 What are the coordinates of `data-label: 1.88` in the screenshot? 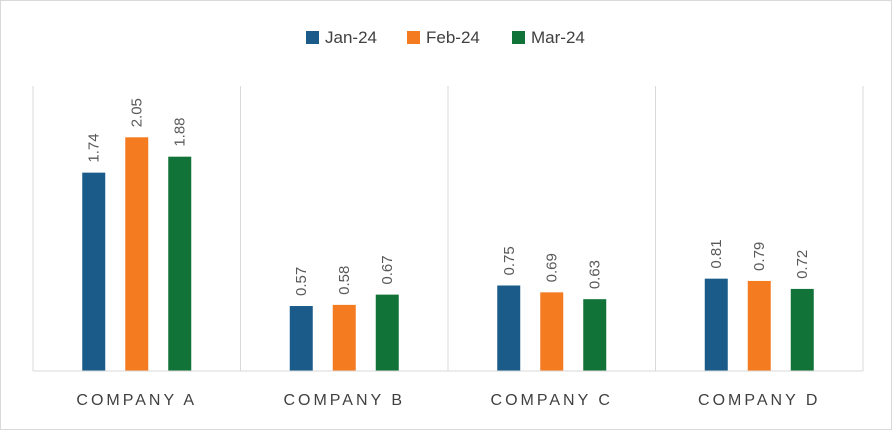 It's located at (180, 131).